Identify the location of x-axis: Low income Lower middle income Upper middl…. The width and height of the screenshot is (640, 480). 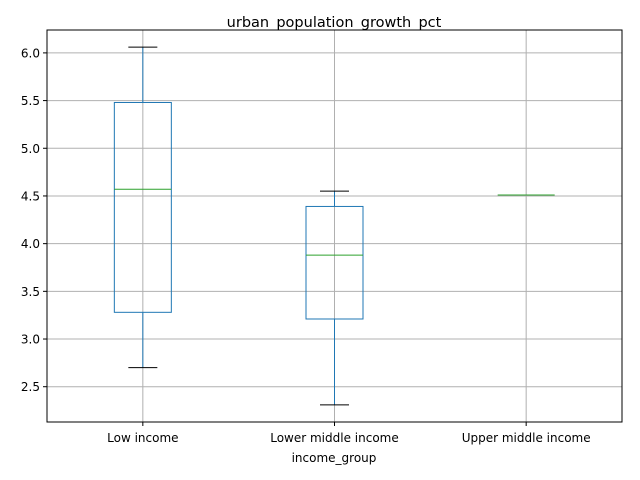
(349, 433).